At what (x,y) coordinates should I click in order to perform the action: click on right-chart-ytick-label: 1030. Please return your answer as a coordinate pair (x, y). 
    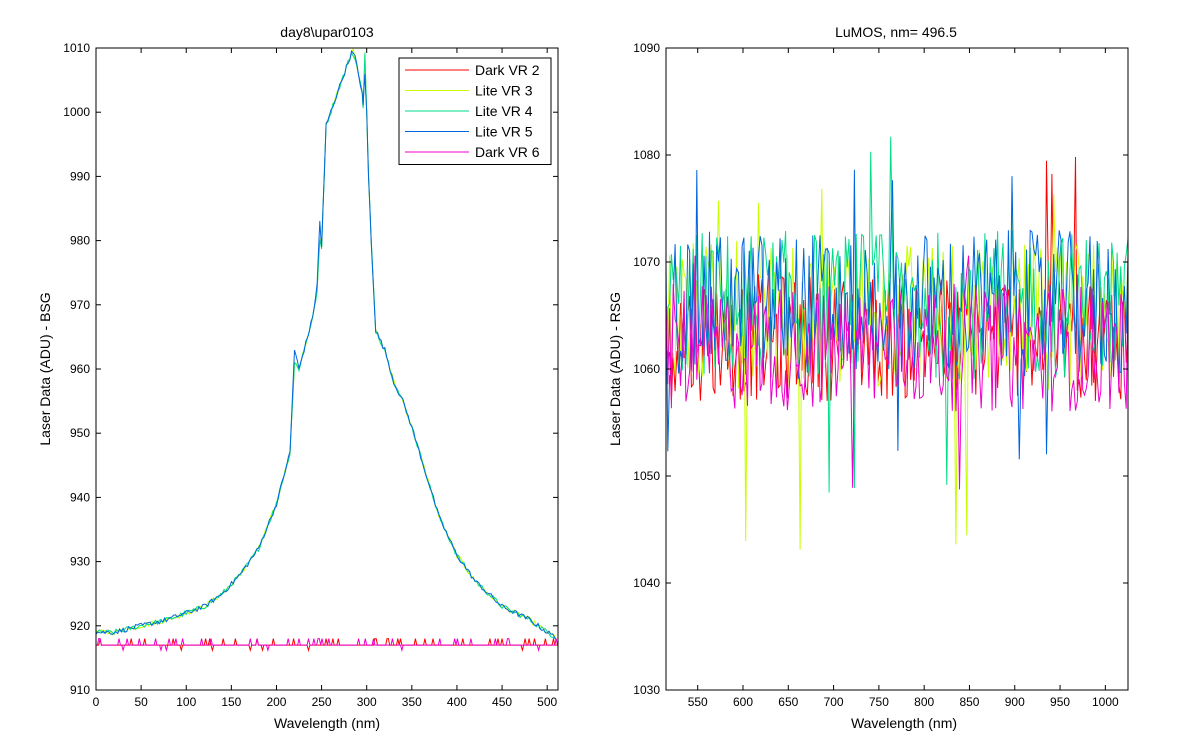
    Looking at the image, I should click on (646, 690).